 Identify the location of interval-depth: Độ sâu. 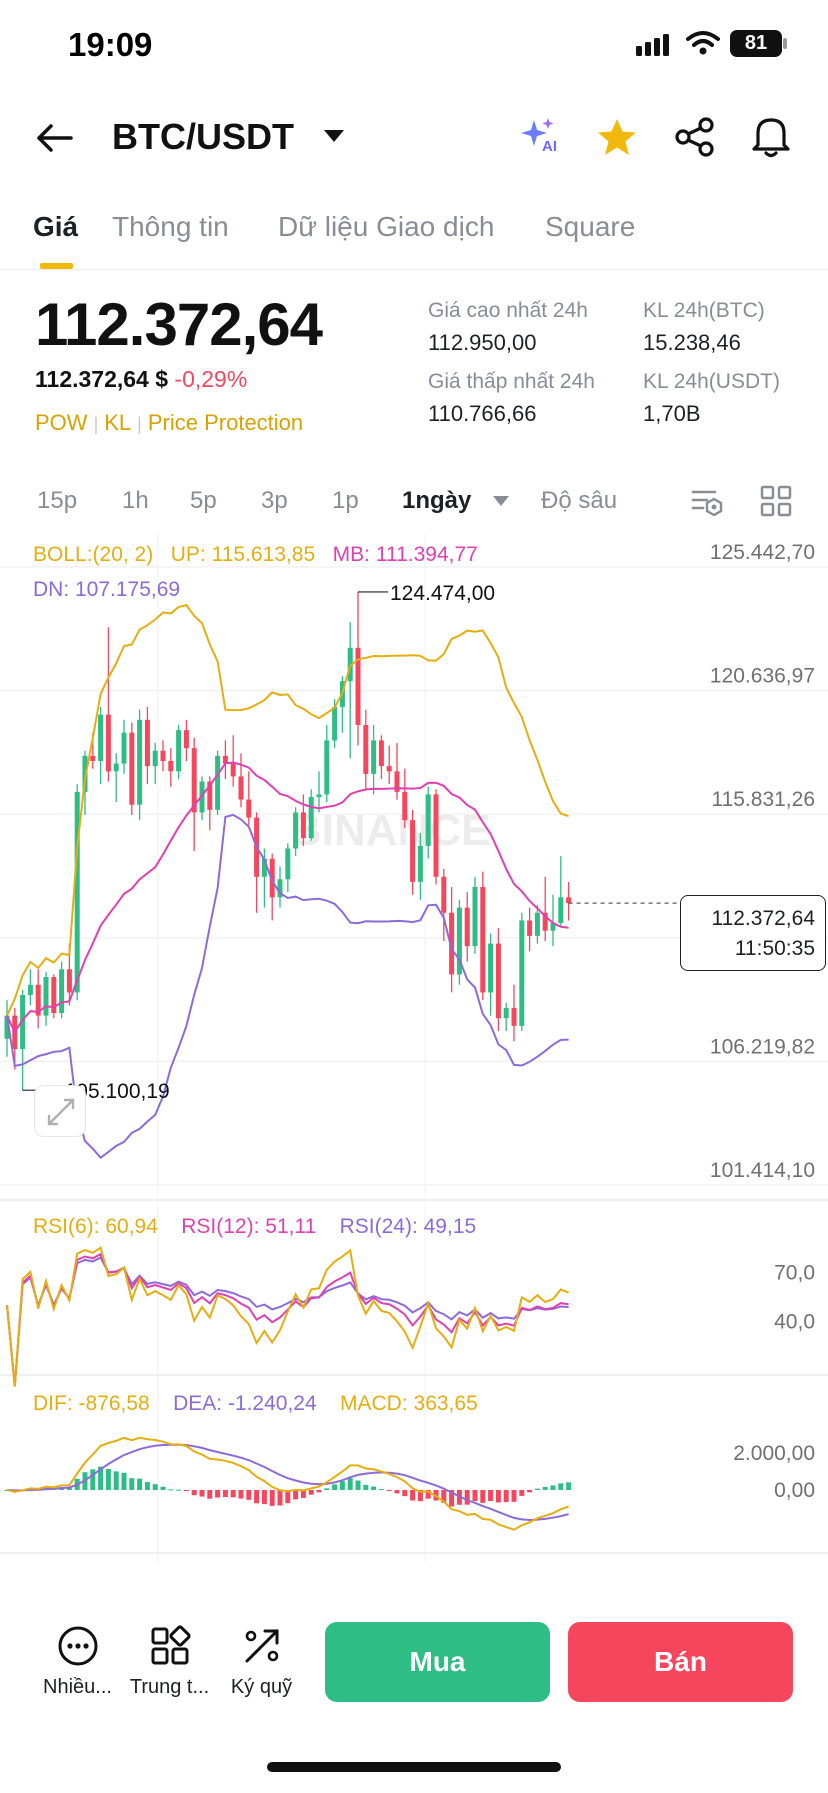
(579, 500).